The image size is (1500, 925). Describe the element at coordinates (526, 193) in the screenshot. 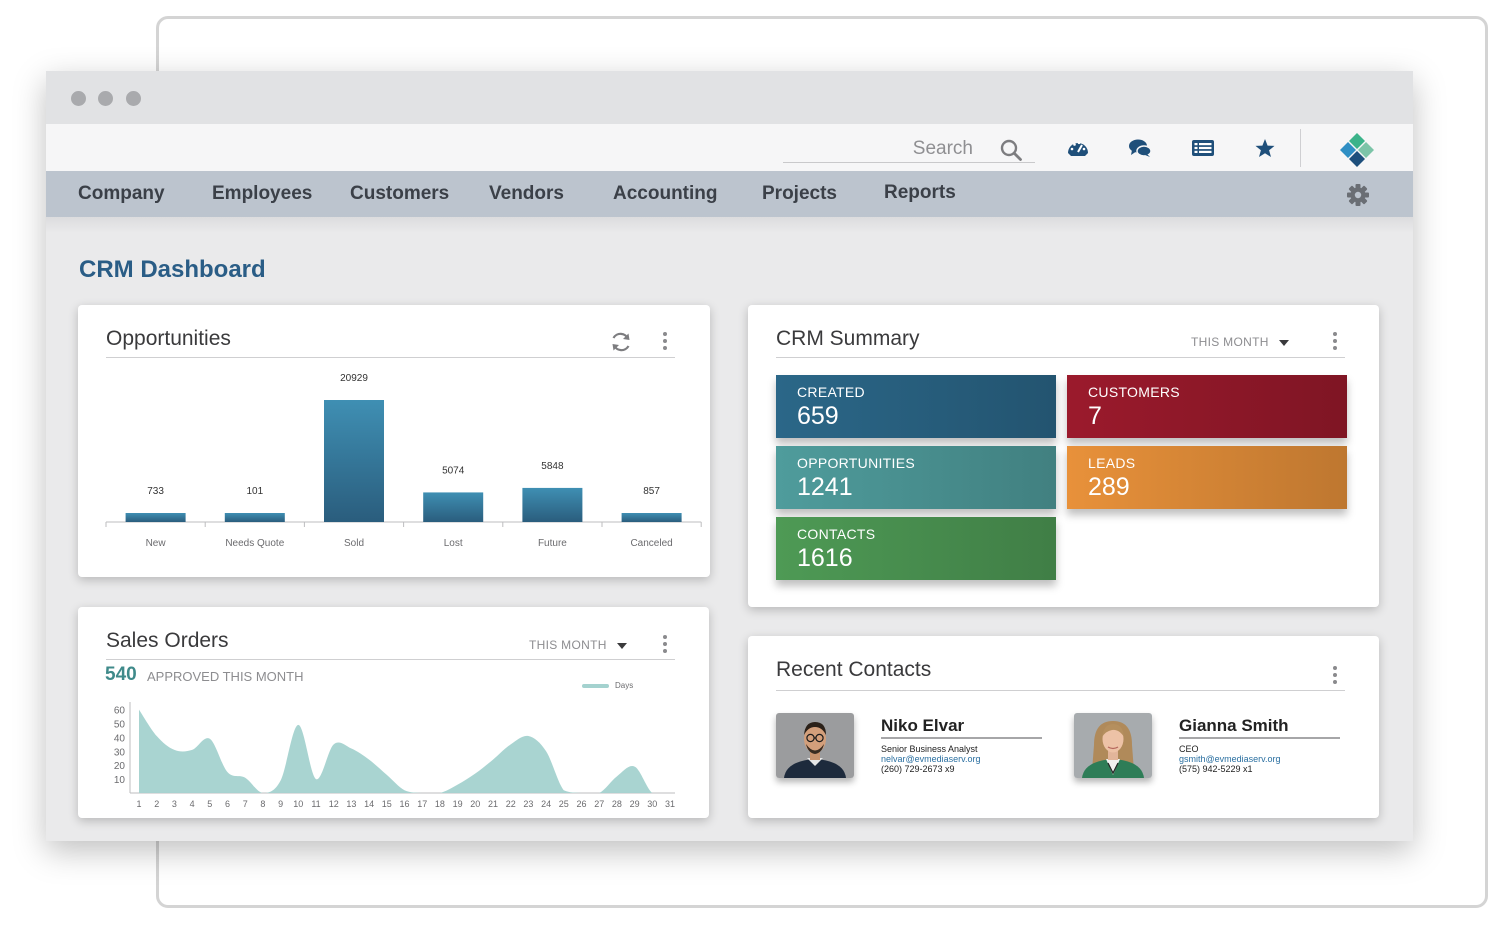

I see `nav-vendors: Vendors` at that location.